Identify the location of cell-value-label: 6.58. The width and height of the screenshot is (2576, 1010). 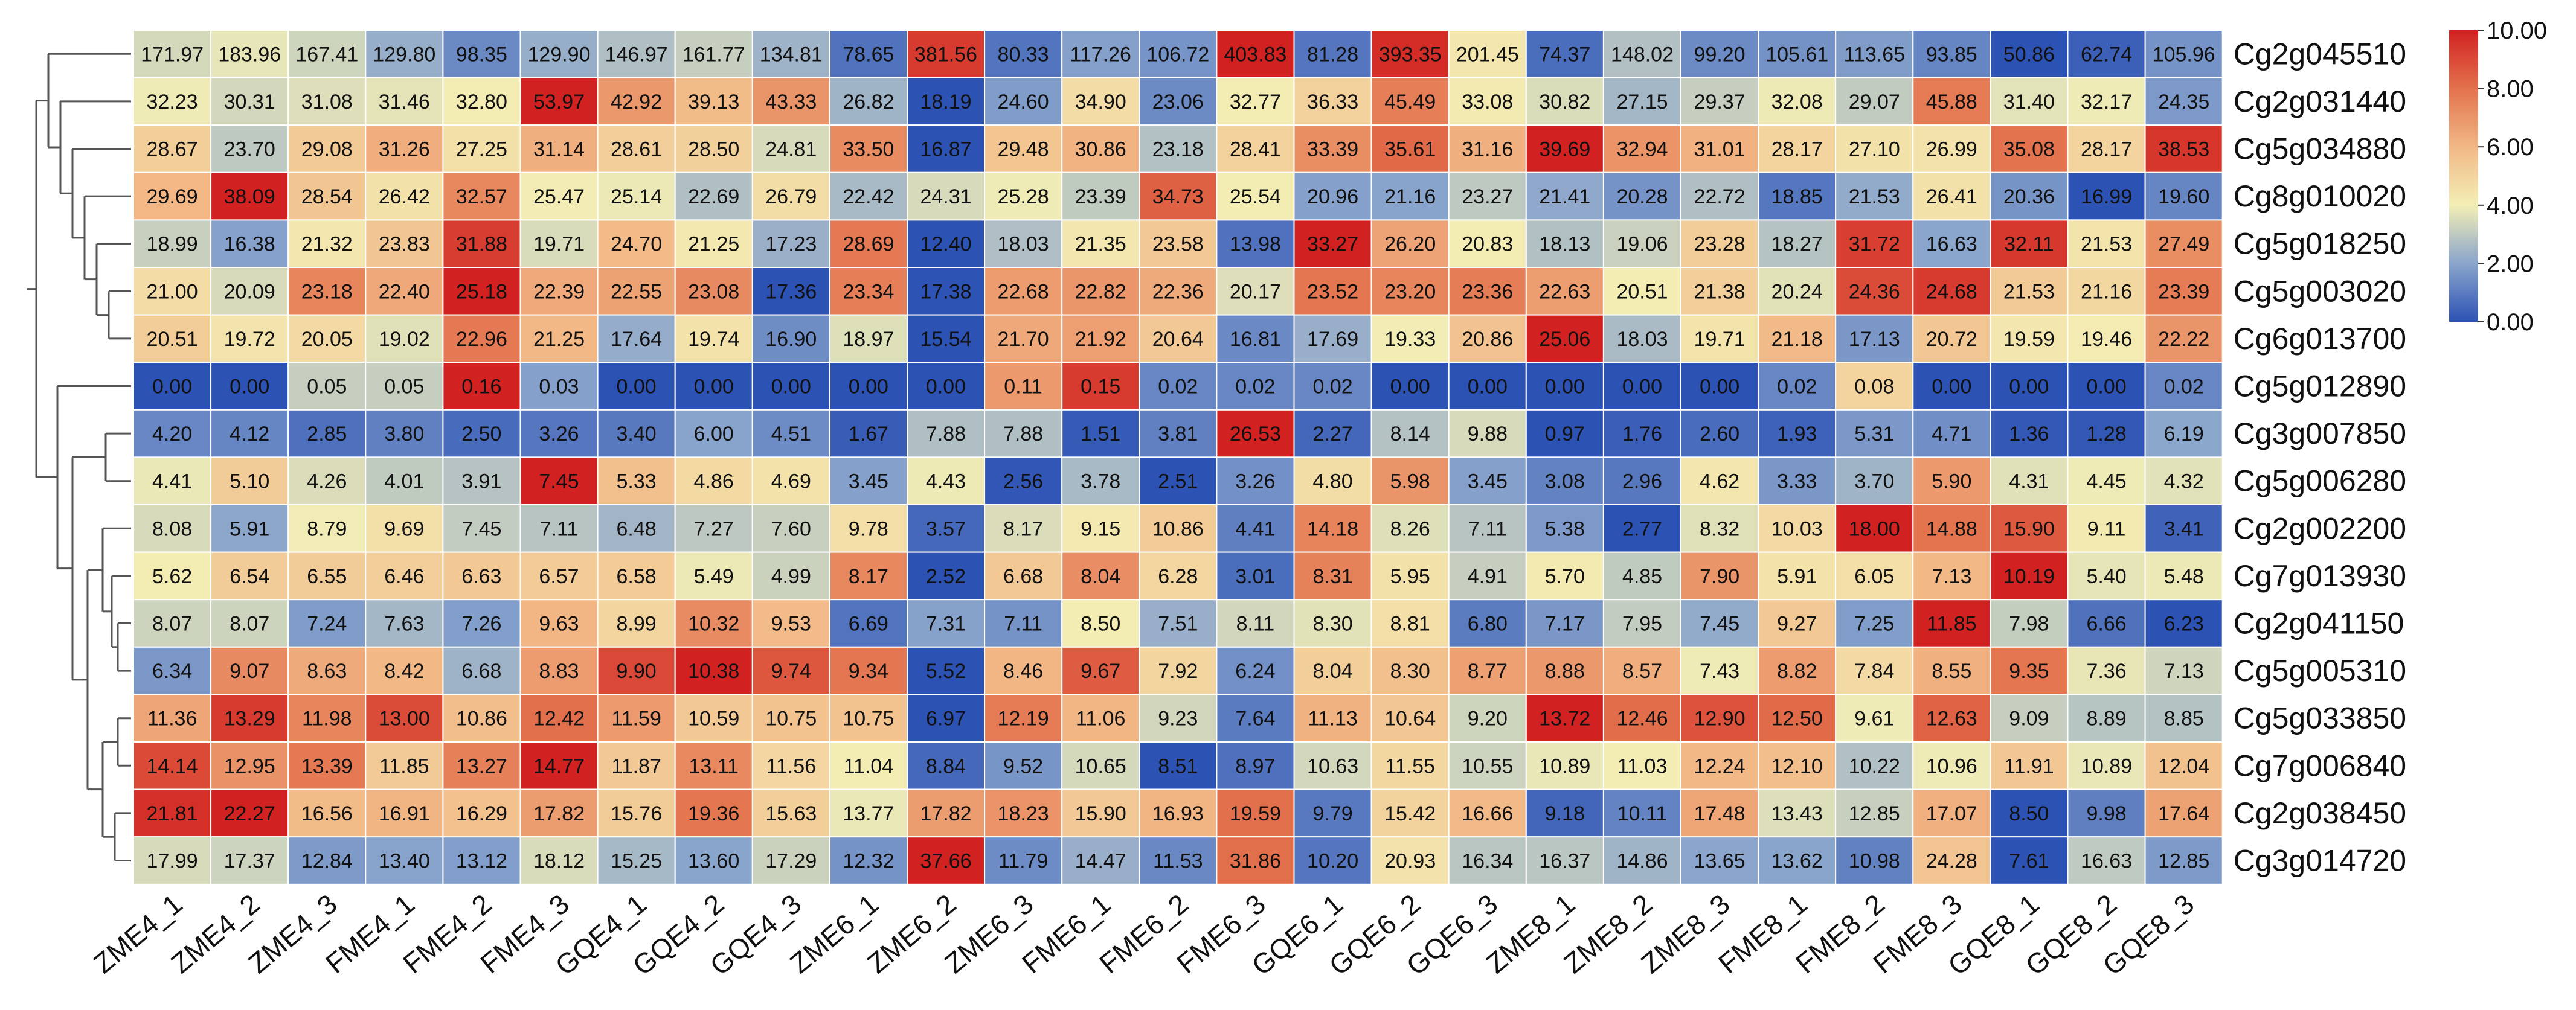
(637, 576).